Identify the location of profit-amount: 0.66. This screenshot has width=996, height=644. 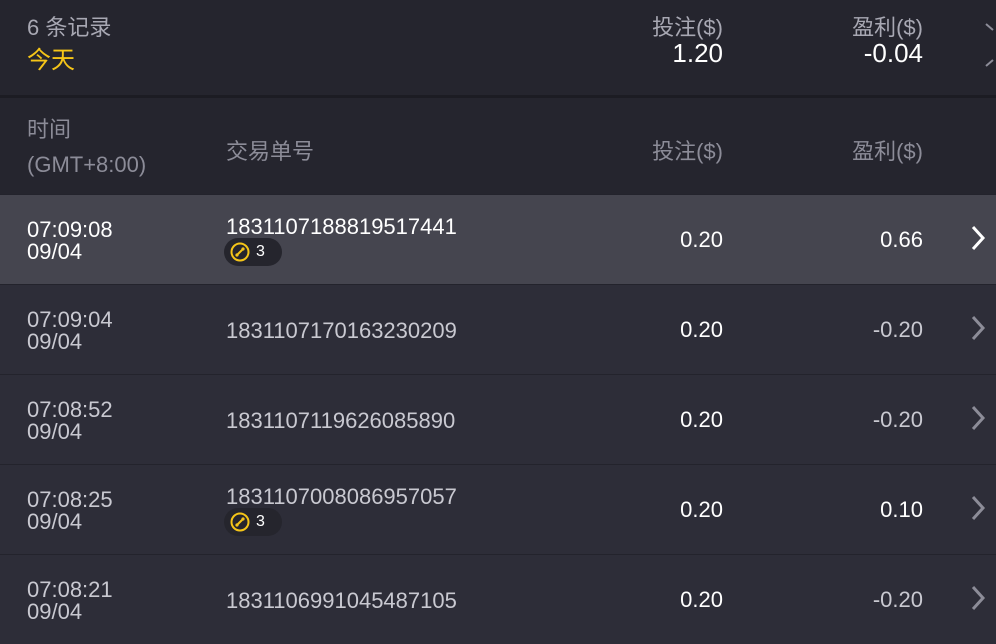
(901, 239).